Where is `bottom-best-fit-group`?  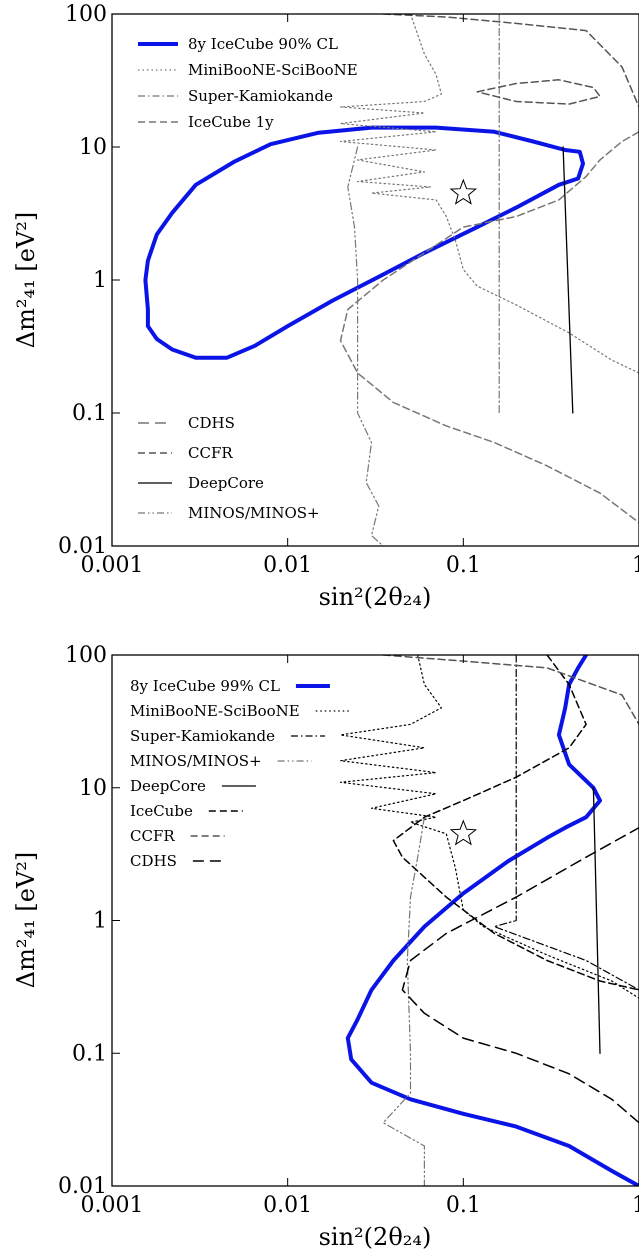
bottom-best-fit-group is located at coordinates (463, 832).